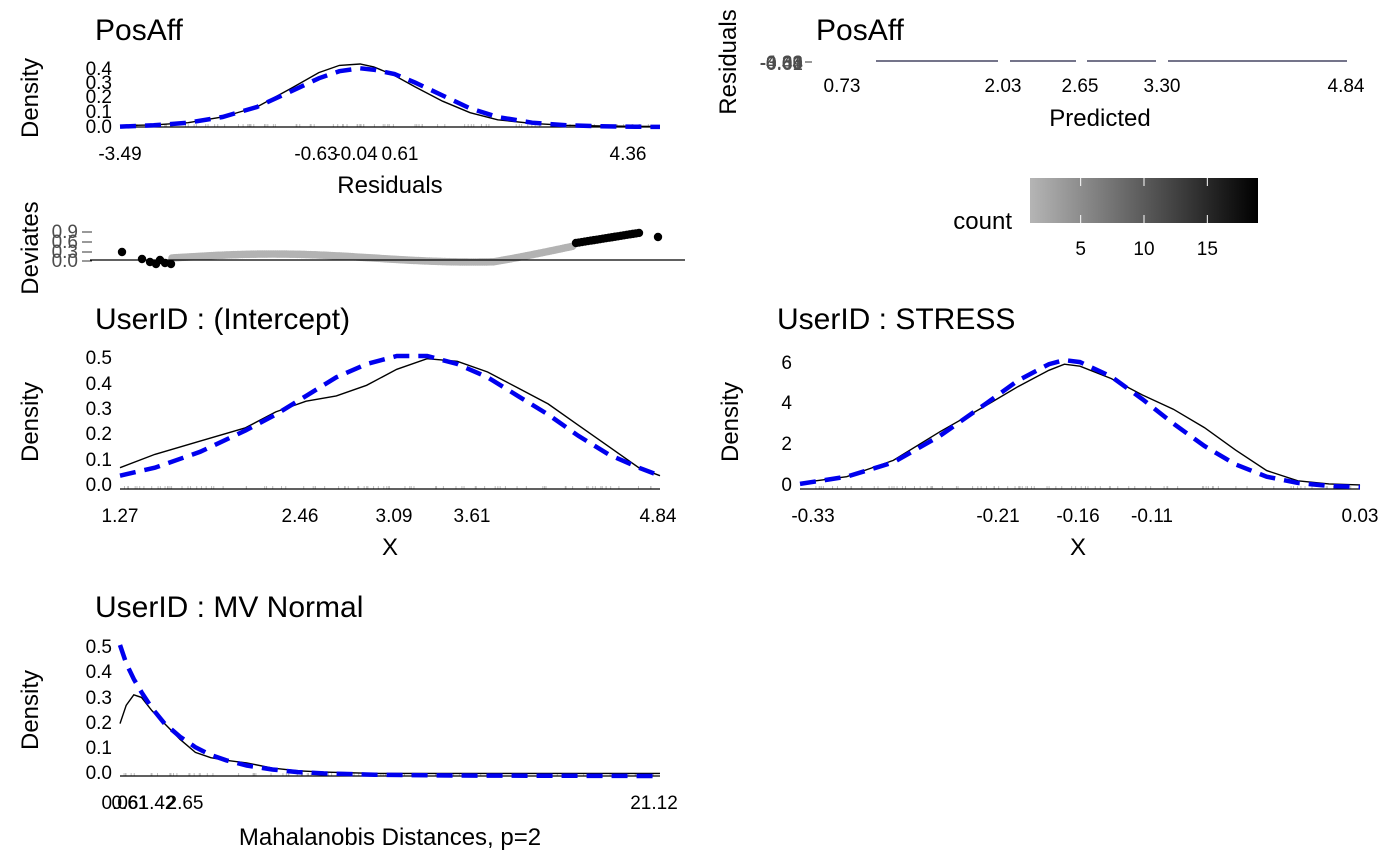 The image size is (1400, 866). I want to click on x-tick-label: 2.46, so click(300, 516).